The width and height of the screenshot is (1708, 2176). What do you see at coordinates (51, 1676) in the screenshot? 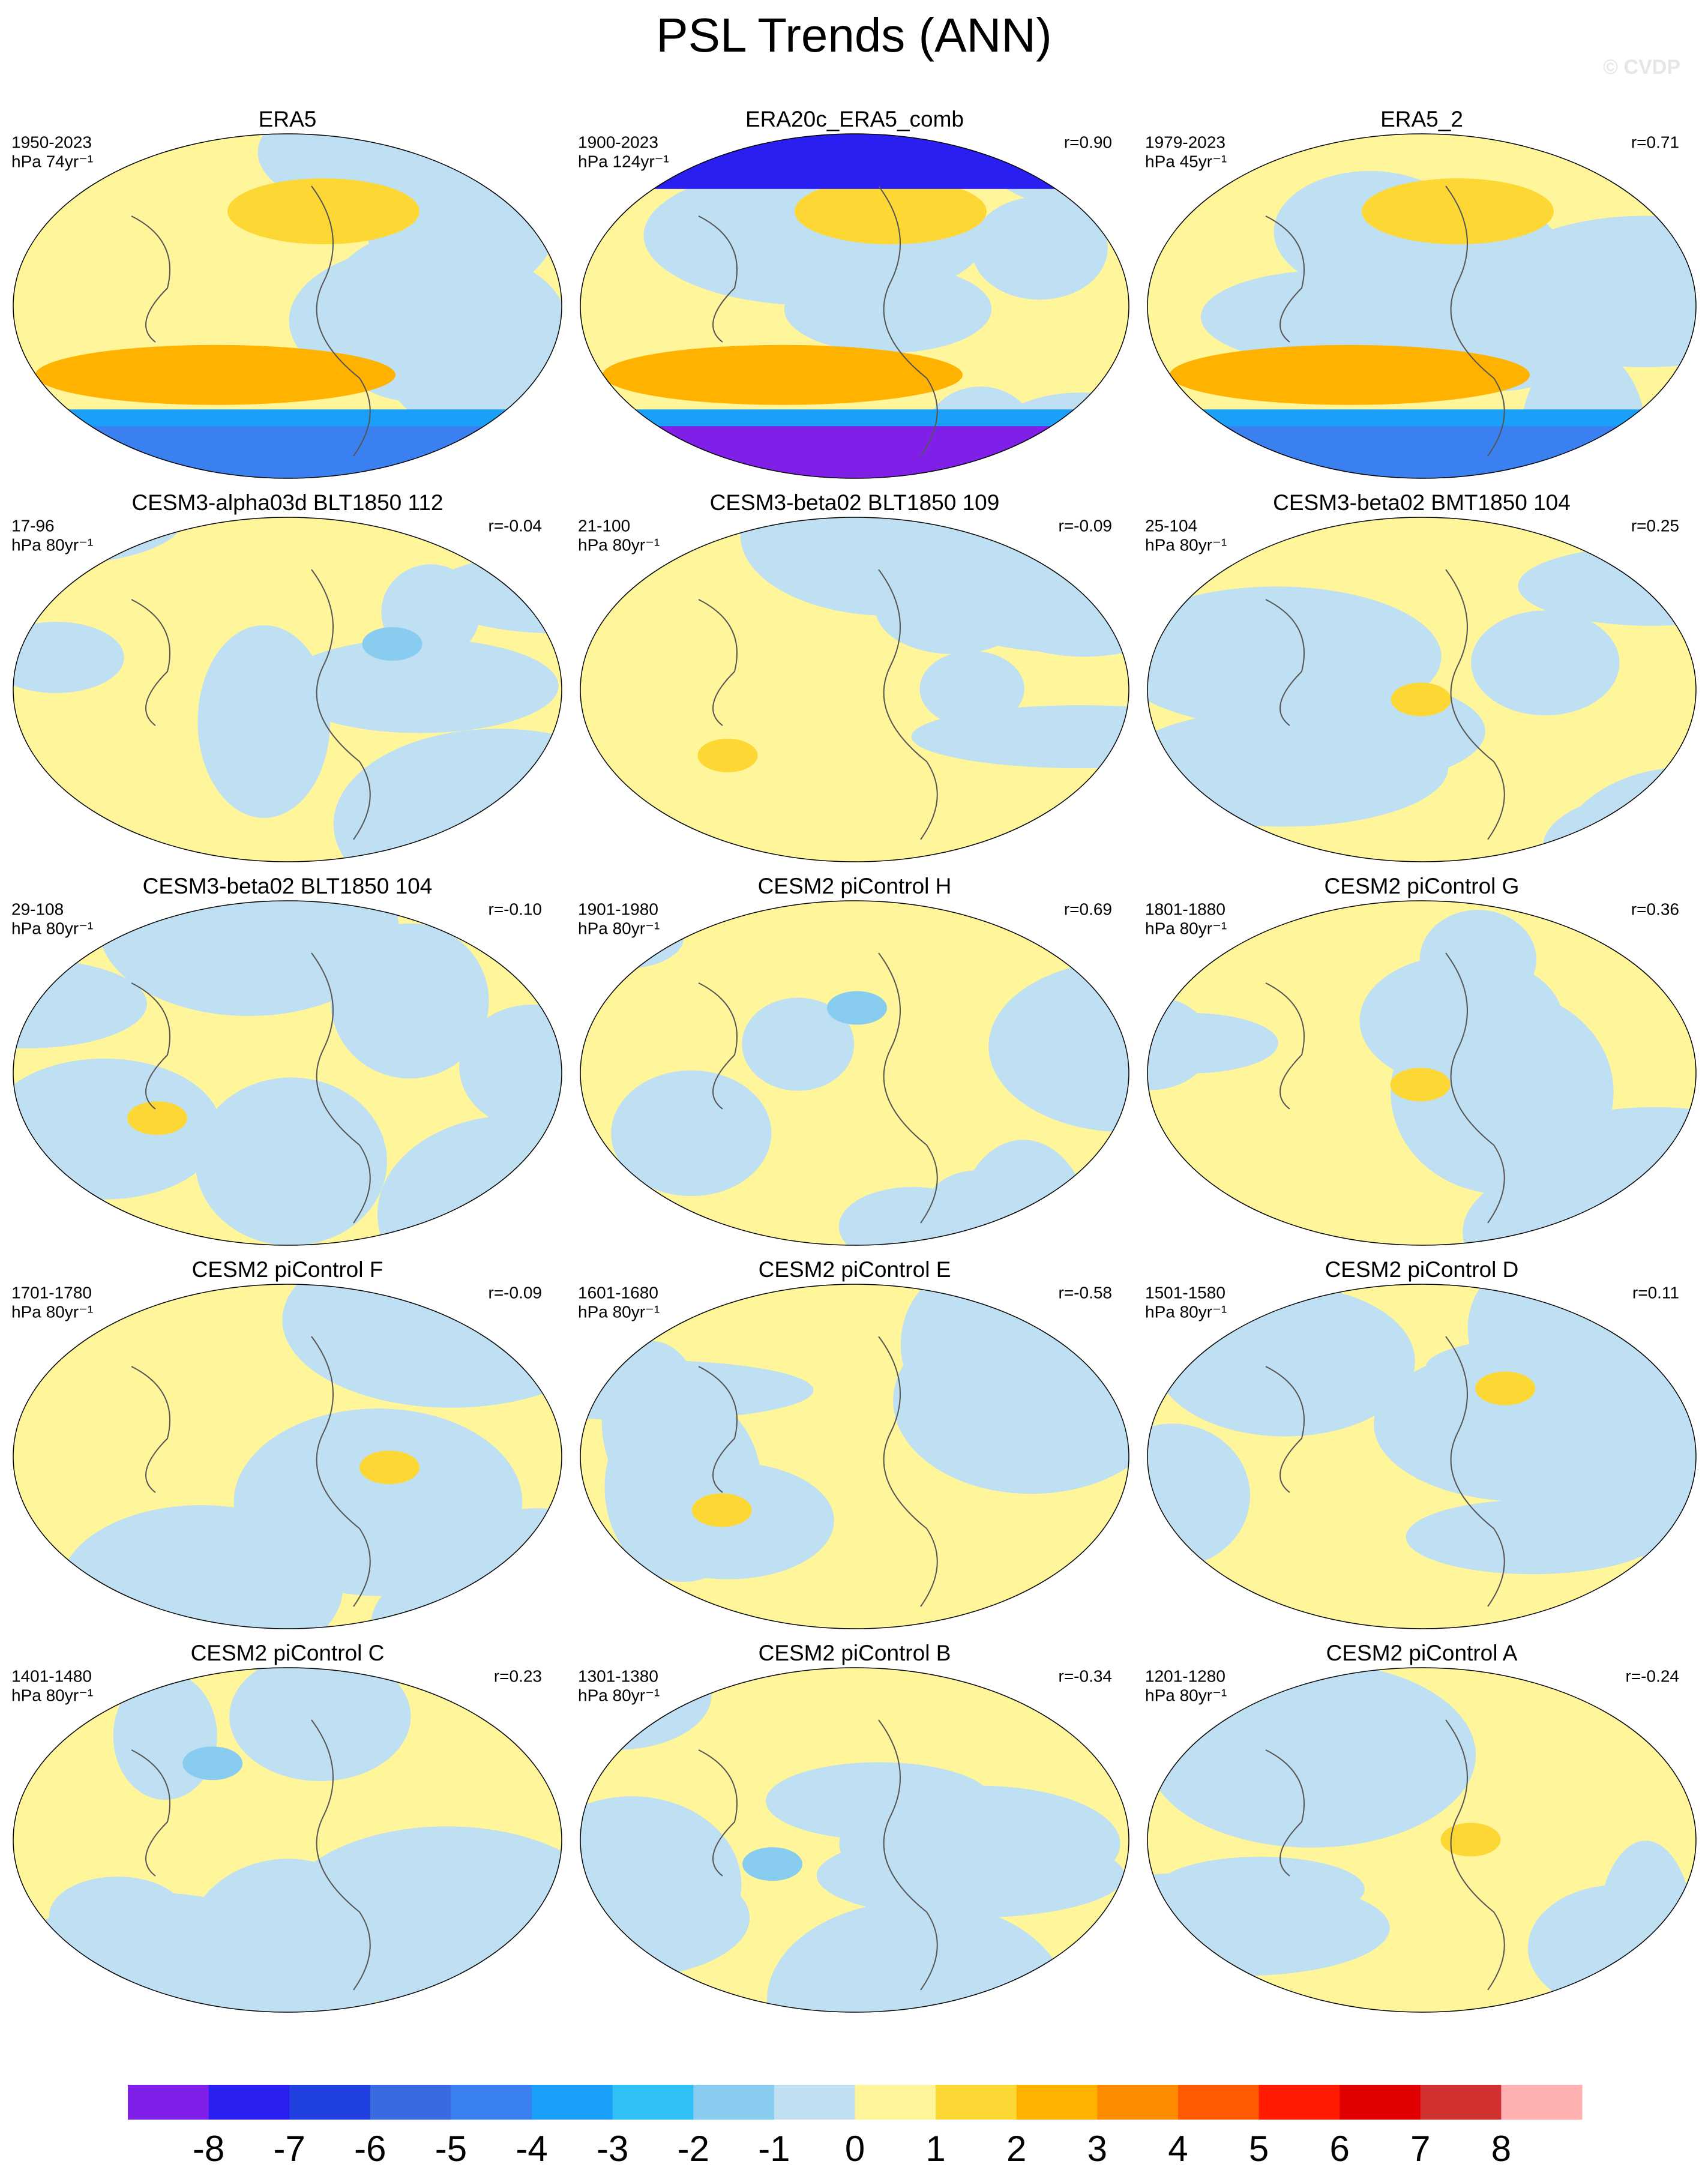
I see `panel-period: 1401-1480` at bounding box center [51, 1676].